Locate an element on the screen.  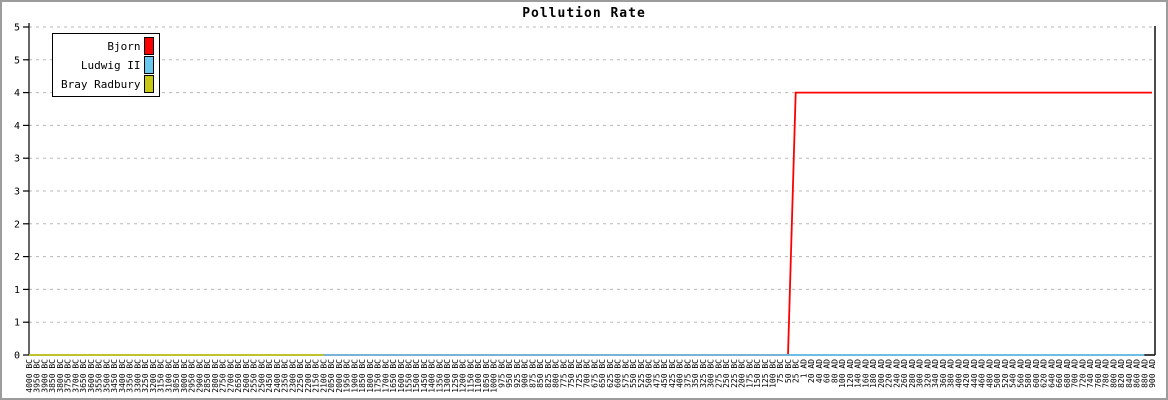
x-axis-label: 460 AD is located at coordinates (982, 373).